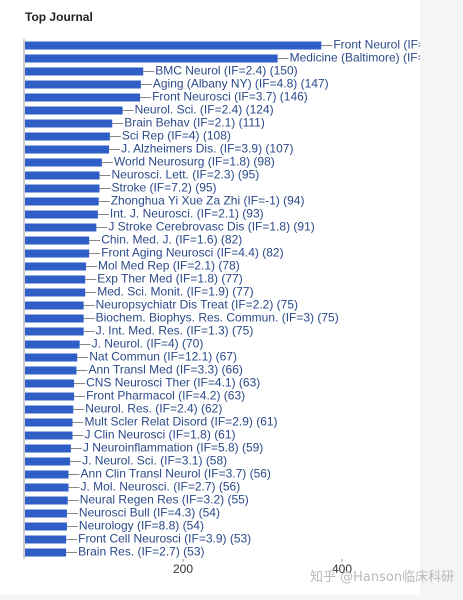 This screenshot has width=463, height=600. I want to click on bar-label: J. Int. Med. Res. (IF=1.3) (75), so click(175, 331).